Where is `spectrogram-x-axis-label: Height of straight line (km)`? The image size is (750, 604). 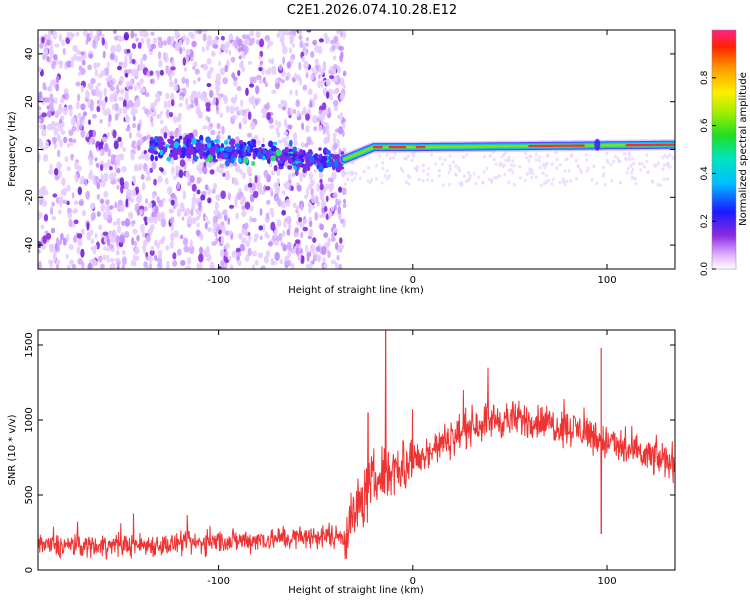
spectrogram-x-axis-label: Height of straight line (km) is located at coordinates (356, 290).